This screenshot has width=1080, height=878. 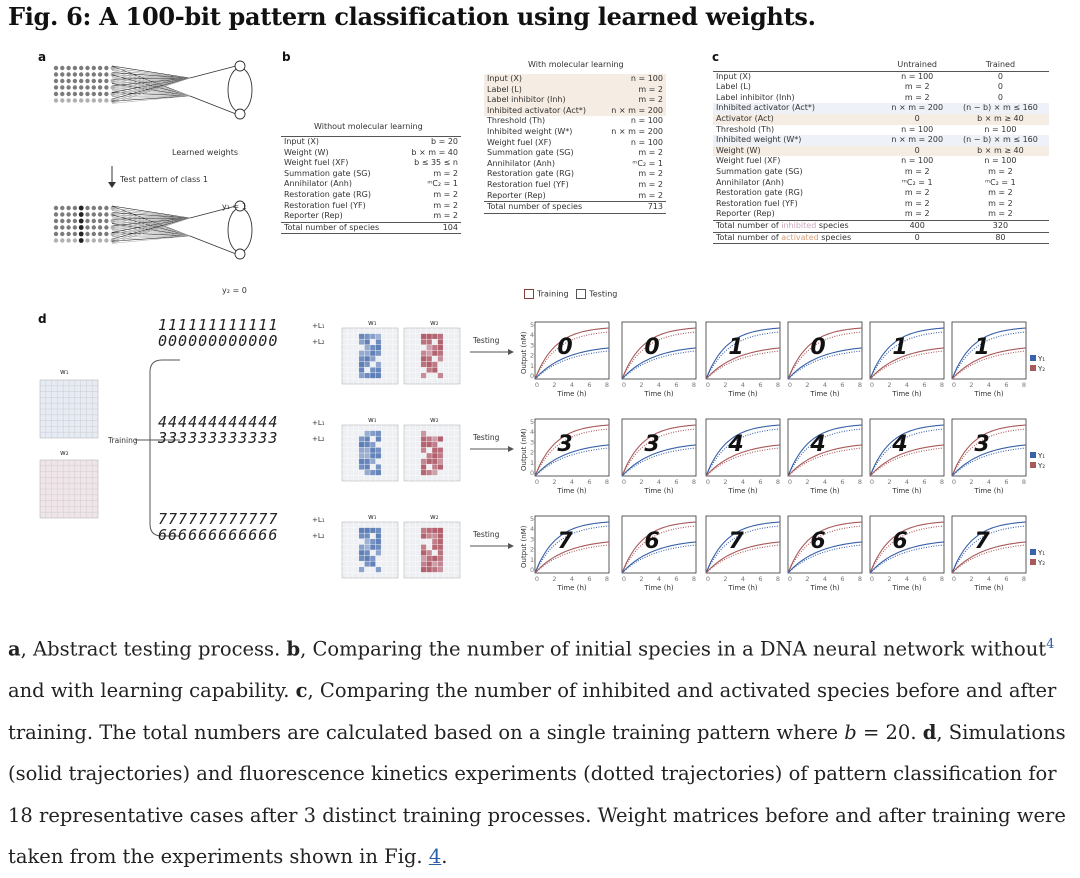 What do you see at coordinates (749, 237) in the screenshot?
I see `total-prefix: Total number of` at bounding box center [749, 237].